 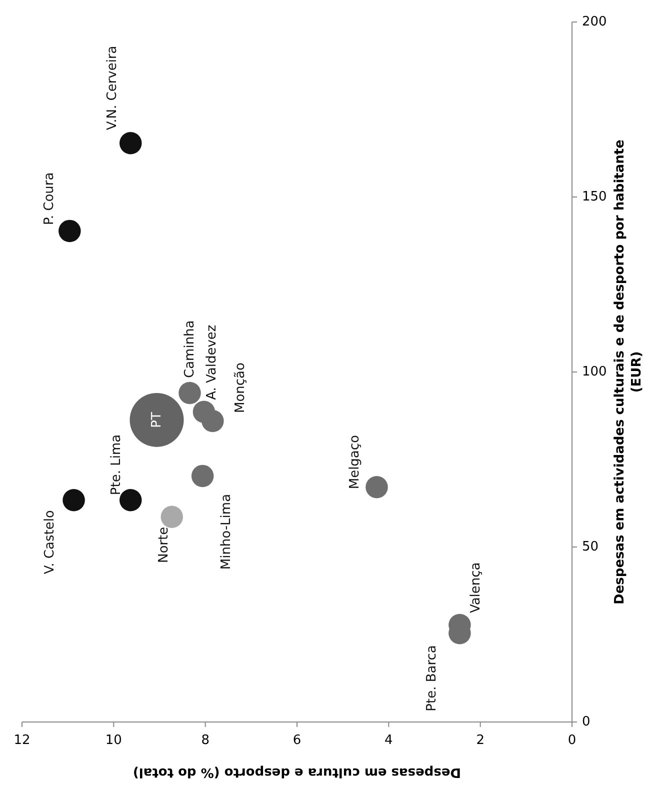 I want to click on annotation: Caminha, so click(x=190, y=349).